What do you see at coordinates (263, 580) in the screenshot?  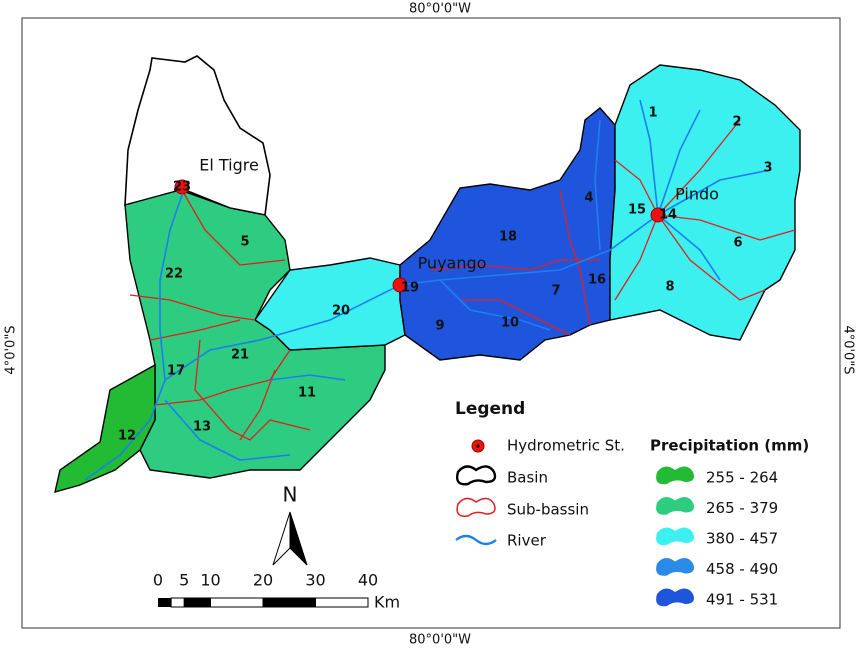 I see `scale-label: 20` at bounding box center [263, 580].